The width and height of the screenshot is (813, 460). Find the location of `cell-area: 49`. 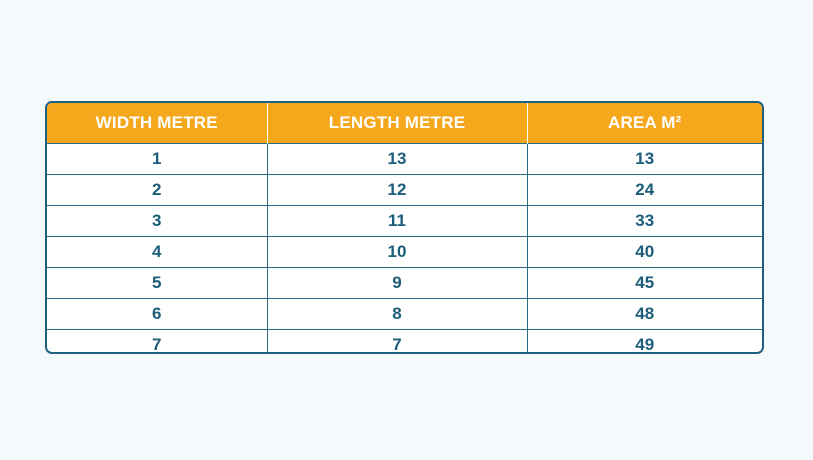

cell-area: 49 is located at coordinates (644, 340).